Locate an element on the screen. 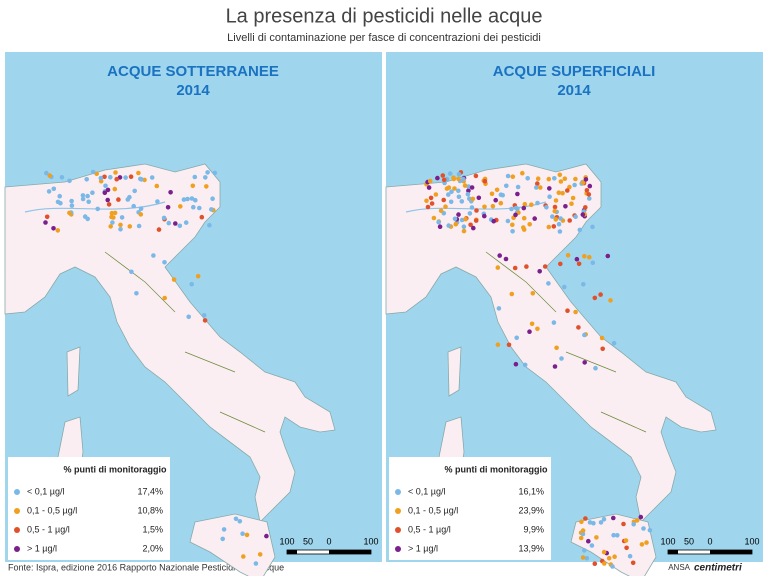 The image size is (768, 576). panel-year: 2014 is located at coordinates (574, 90).